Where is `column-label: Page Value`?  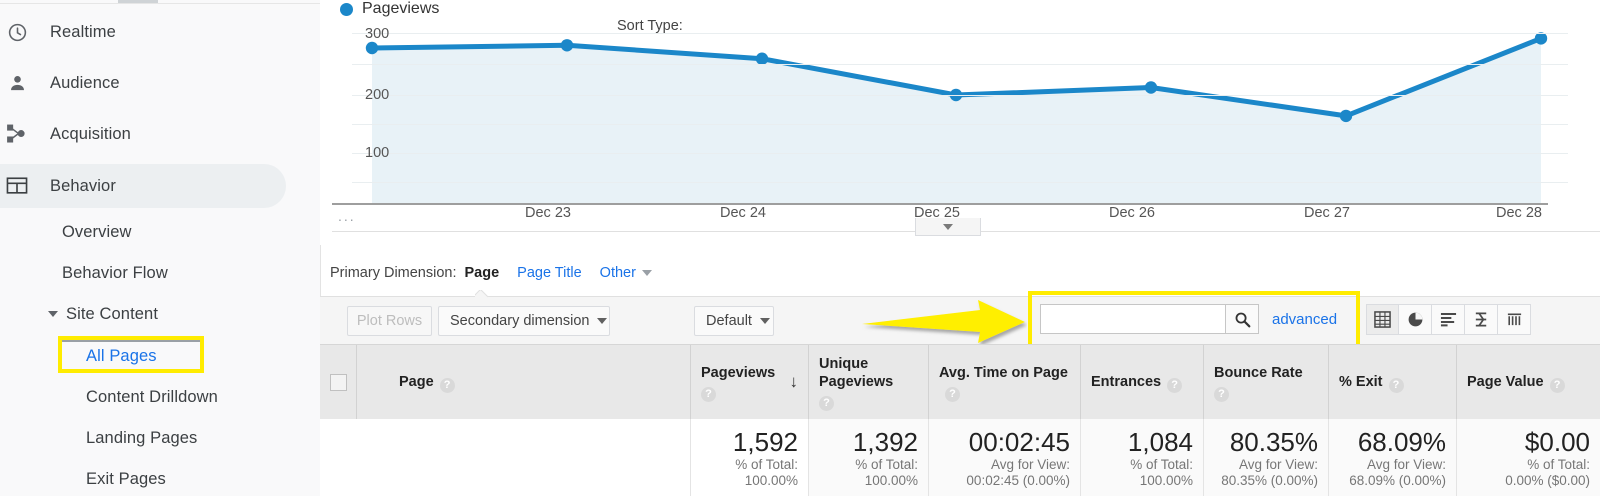
column-label: Page Value is located at coordinates (1505, 381).